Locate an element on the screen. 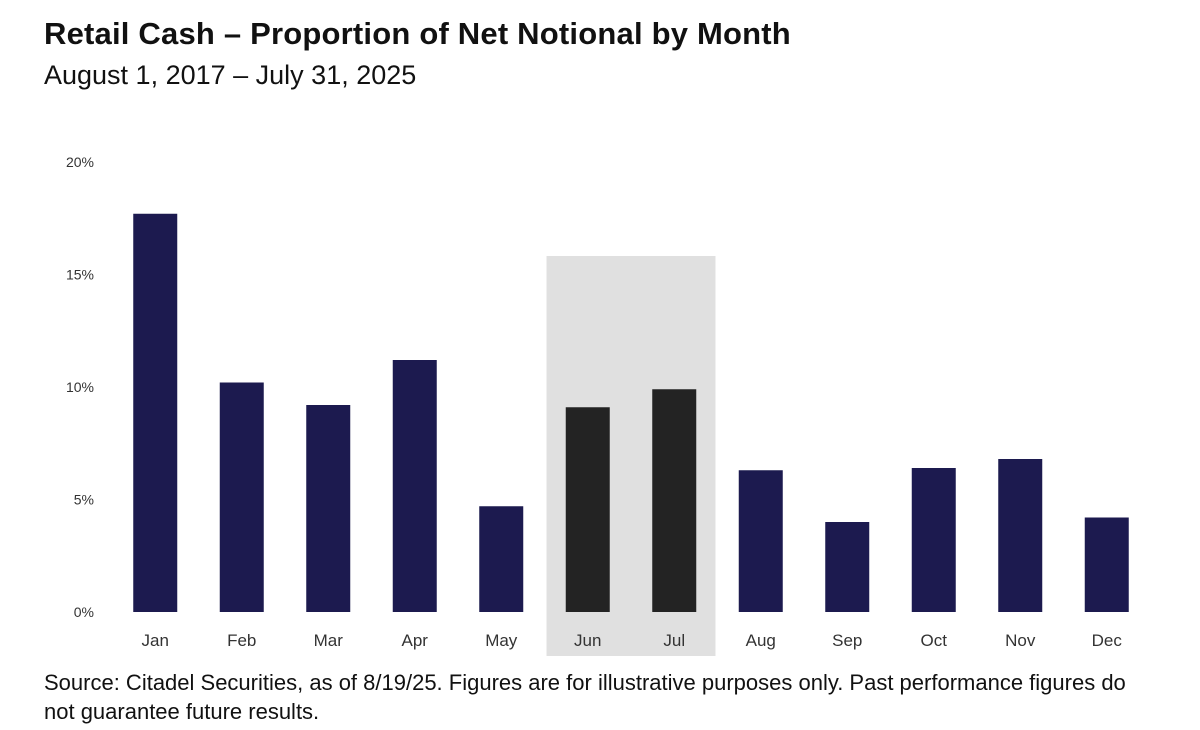  bar-feb is located at coordinates (241, 497).